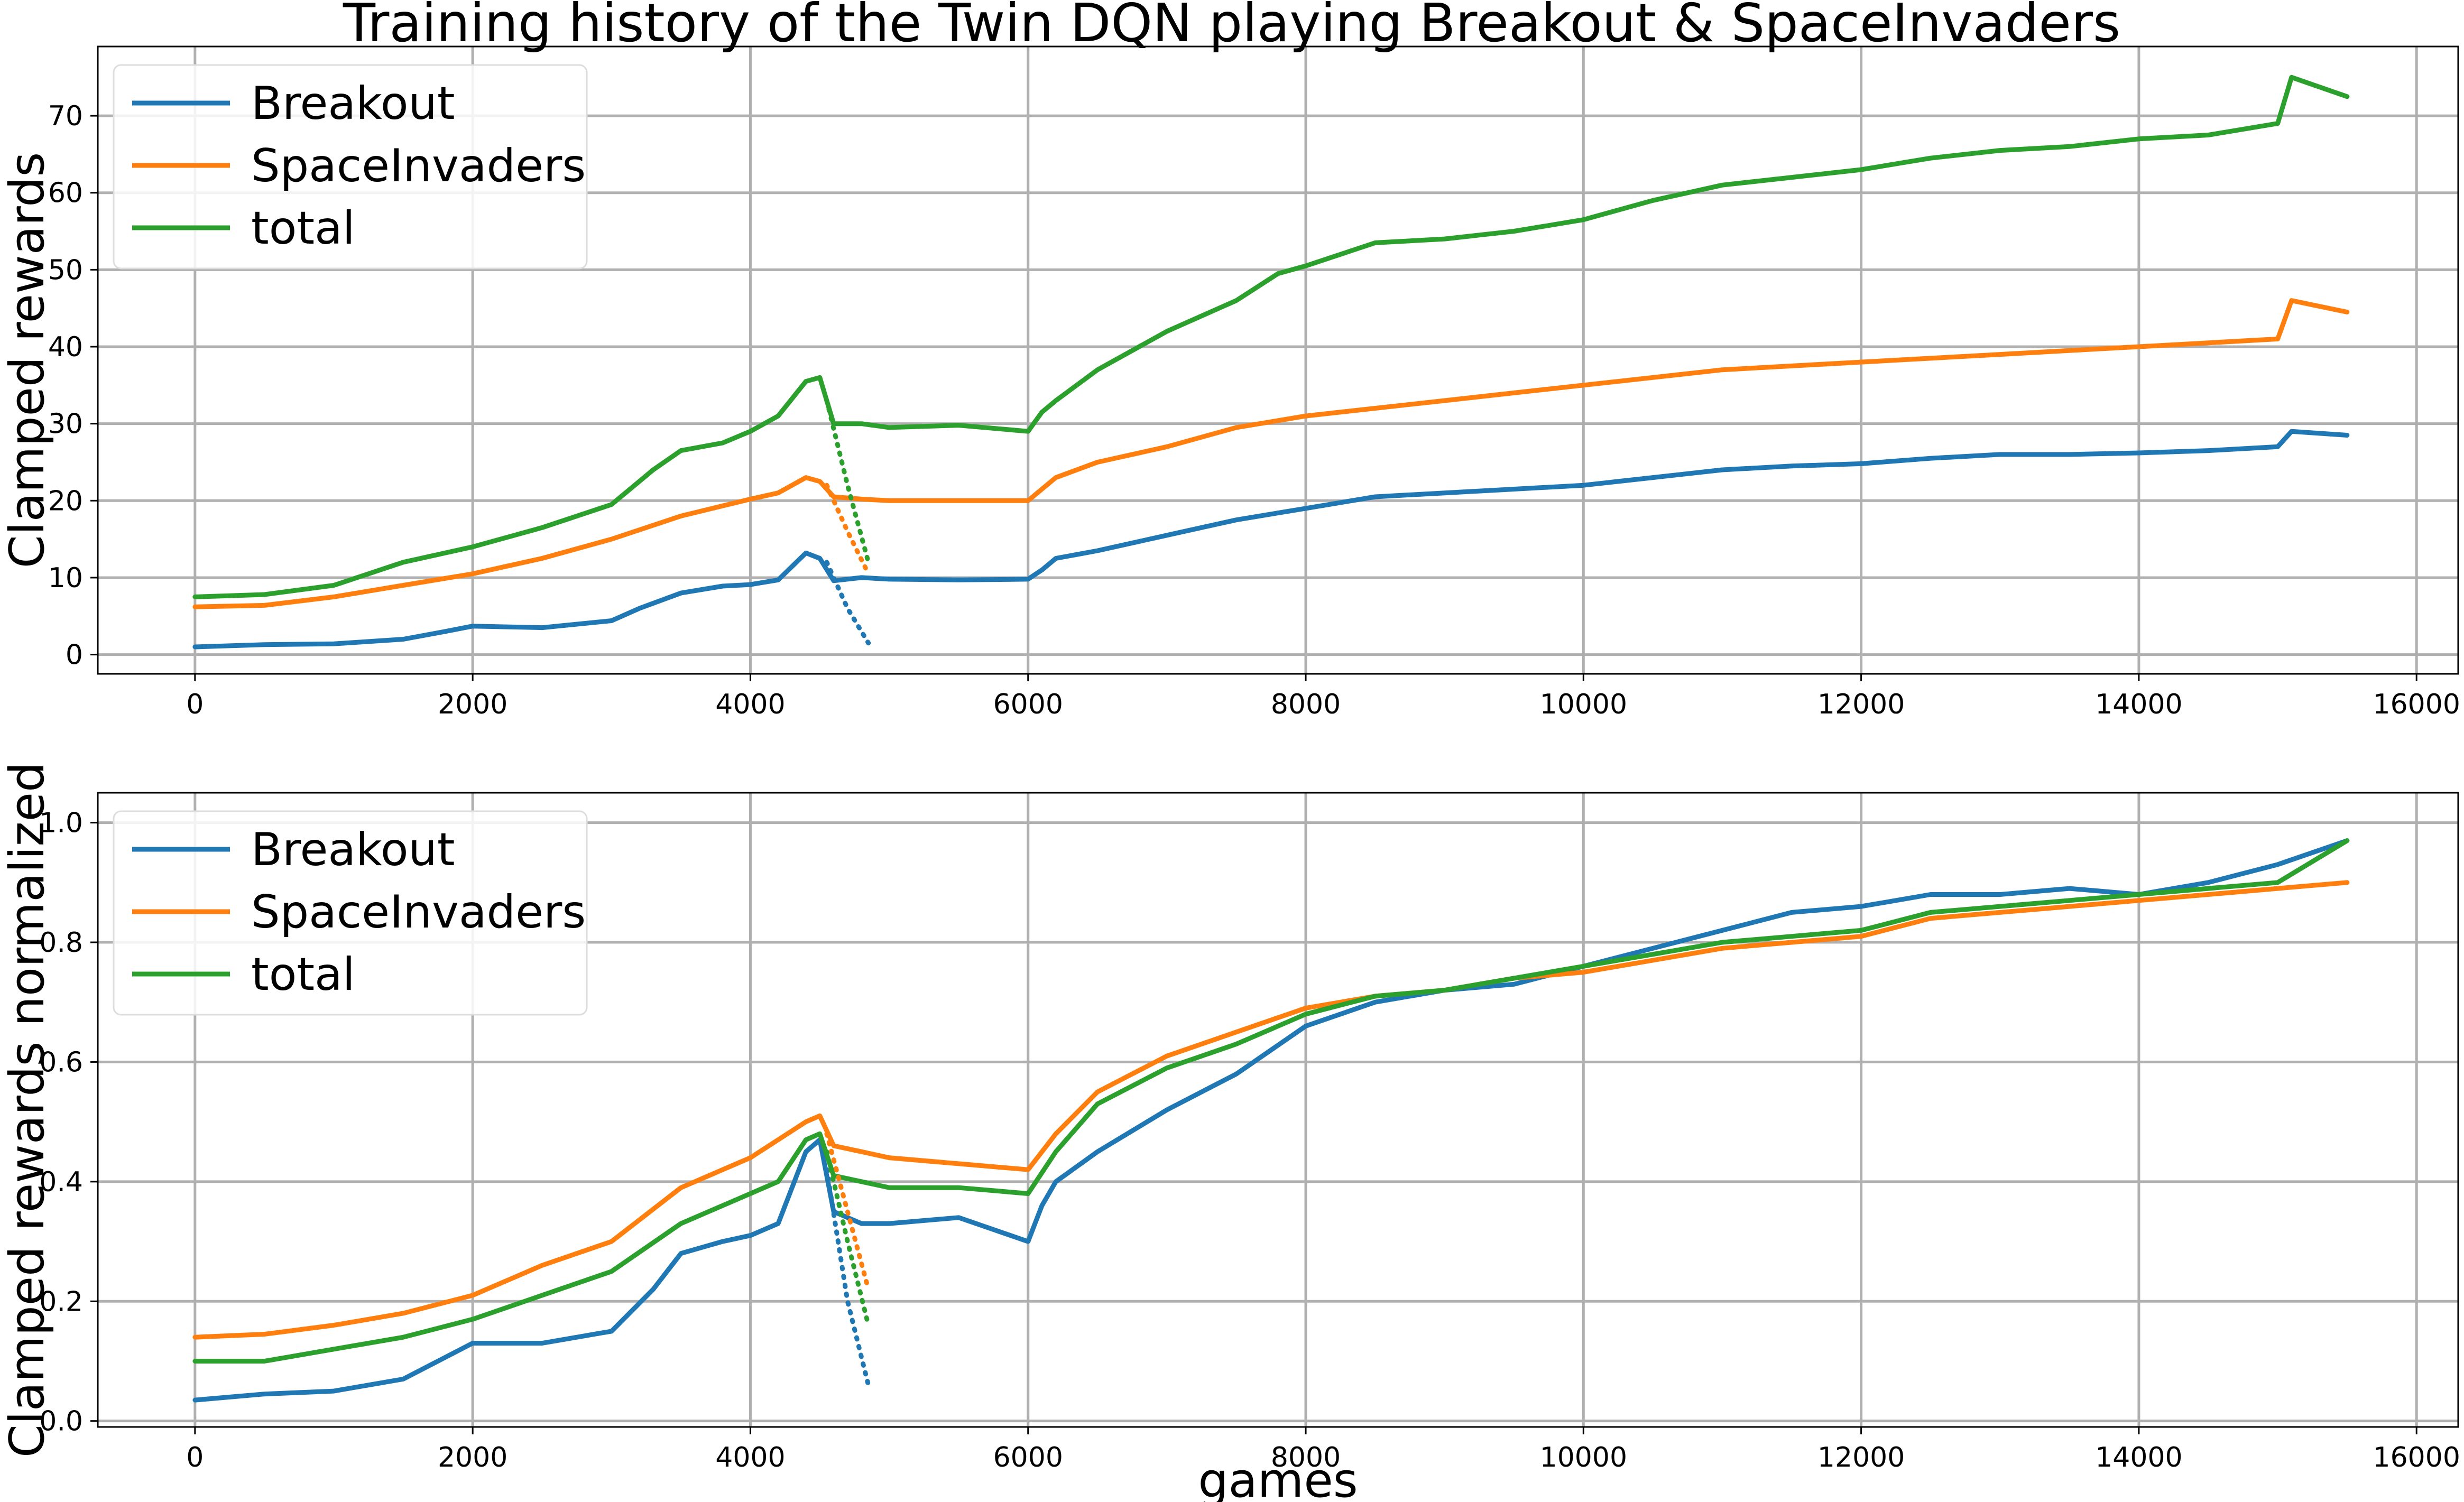 This screenshot has width=2464, height=1502. Describe the element at coordinates (61, 824) in the screenshot. I see `y-tick-label: 1.0` at that location.